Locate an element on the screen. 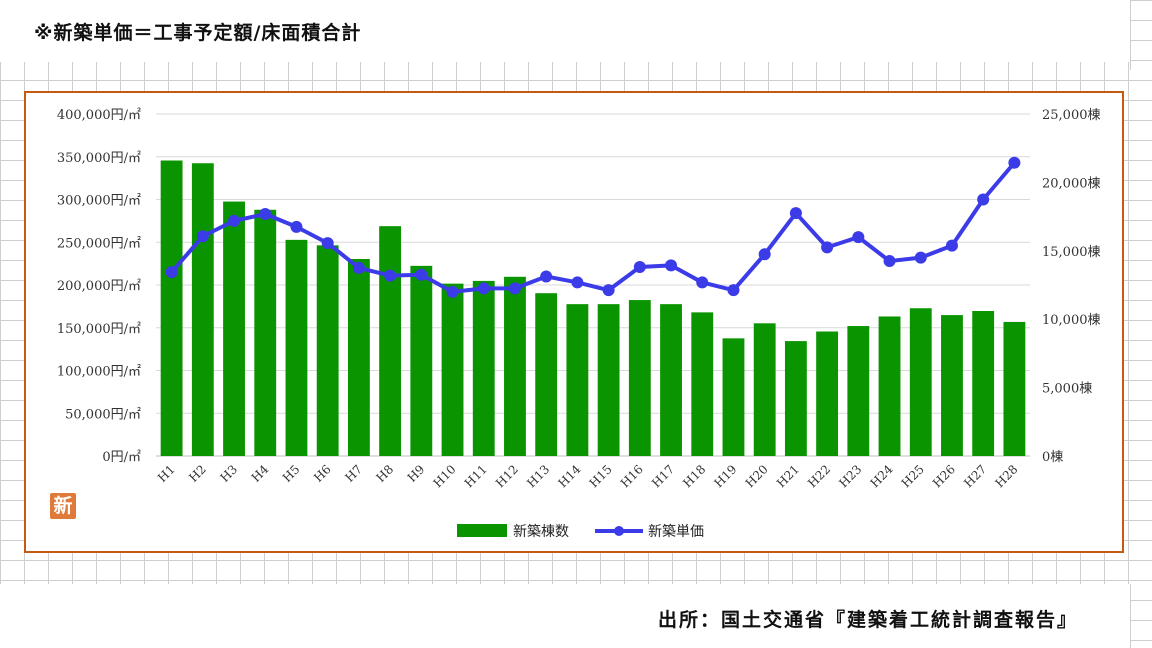 The height and width of the screenshot is (648, 1152). line-point-H17 is located at coordinates (671, 265).